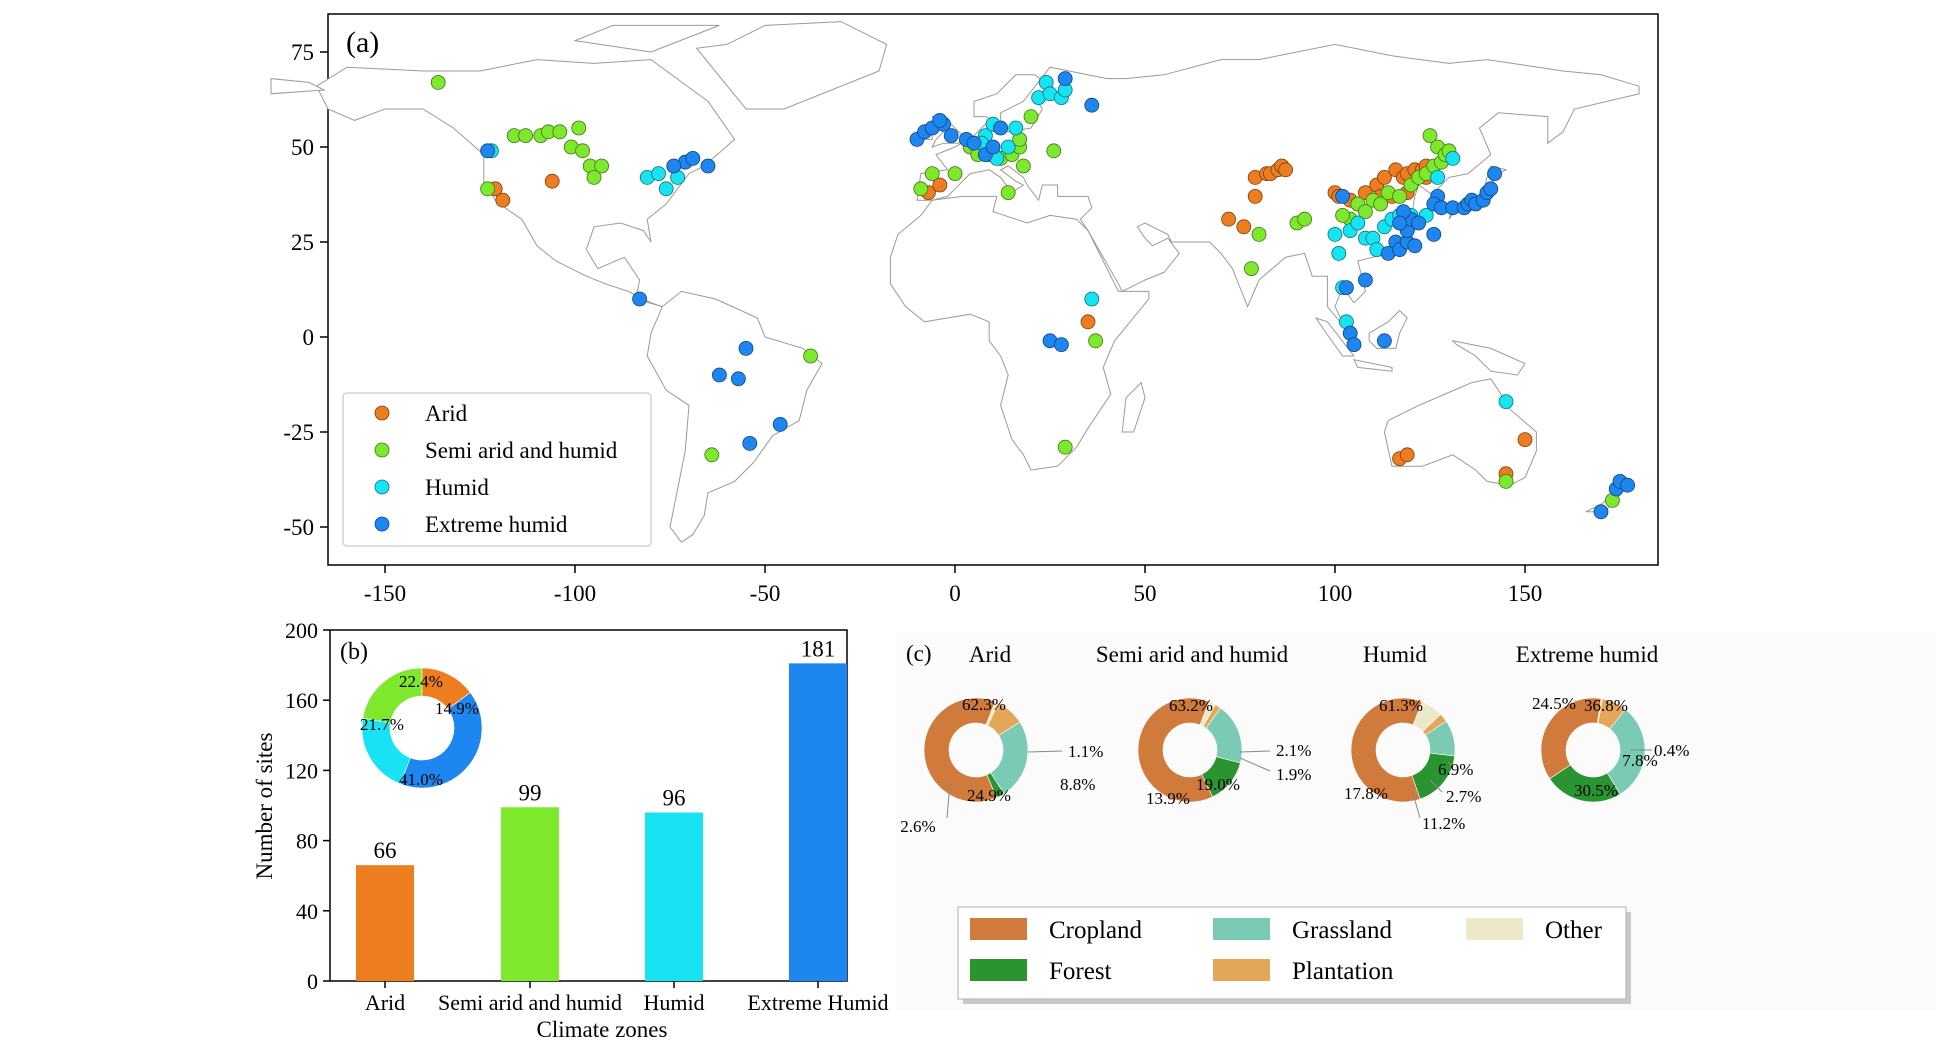 The width and height of the screenshot is (1945, 1042). What do you see at coordinates (1463, 796) in the screenshot?
I see `landuse-donut-slice-label: 2.7%` at bounding box center [1463, 796].